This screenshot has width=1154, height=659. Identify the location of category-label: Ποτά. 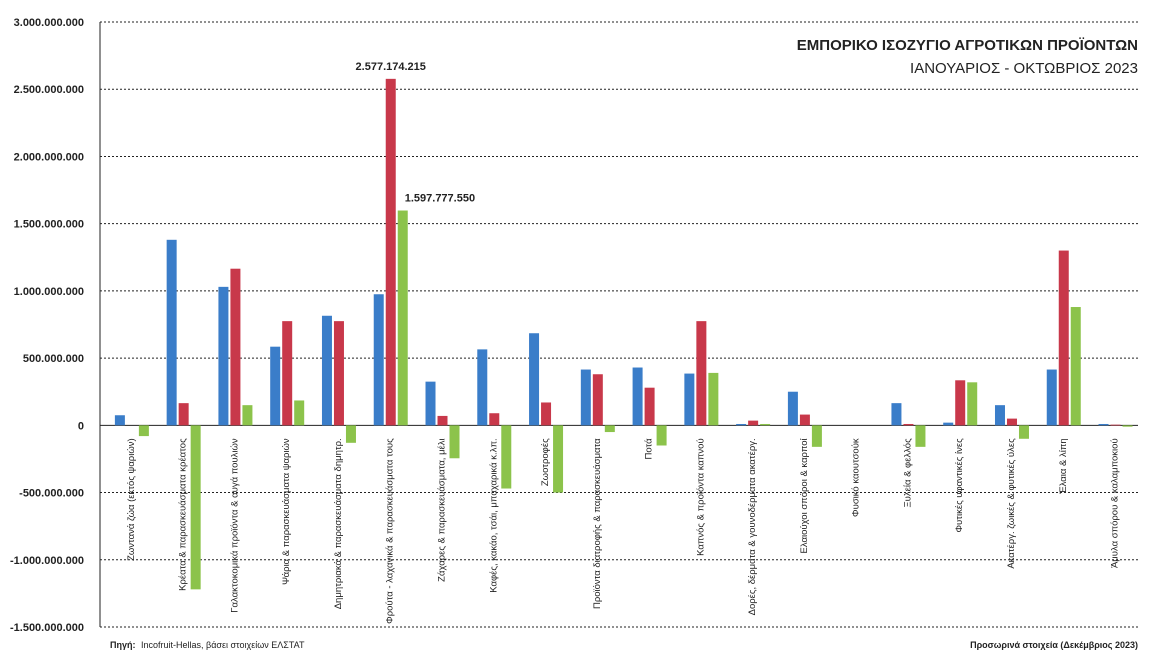
(649, 449).